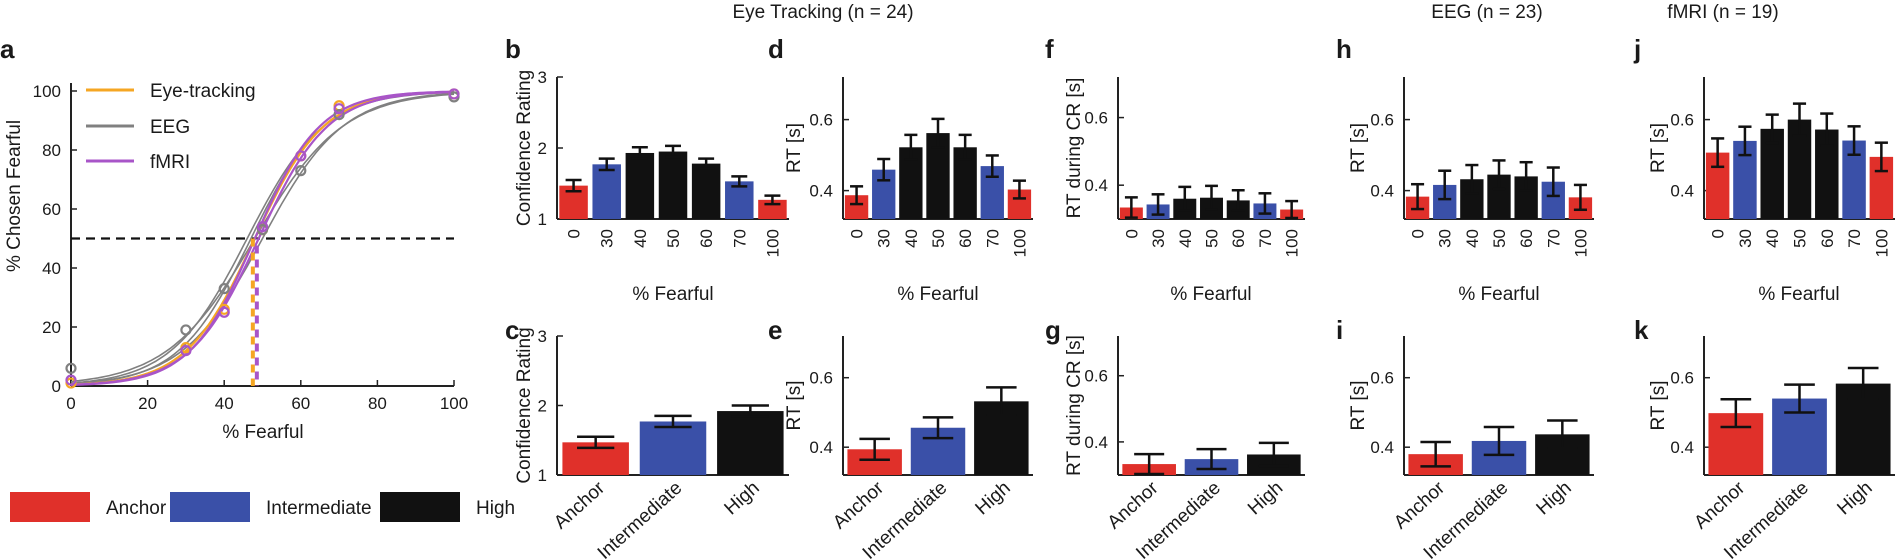 This screenshot has width=1900, height=559. I want to click on legend-eeg-label: EEG, so click(170, 127).